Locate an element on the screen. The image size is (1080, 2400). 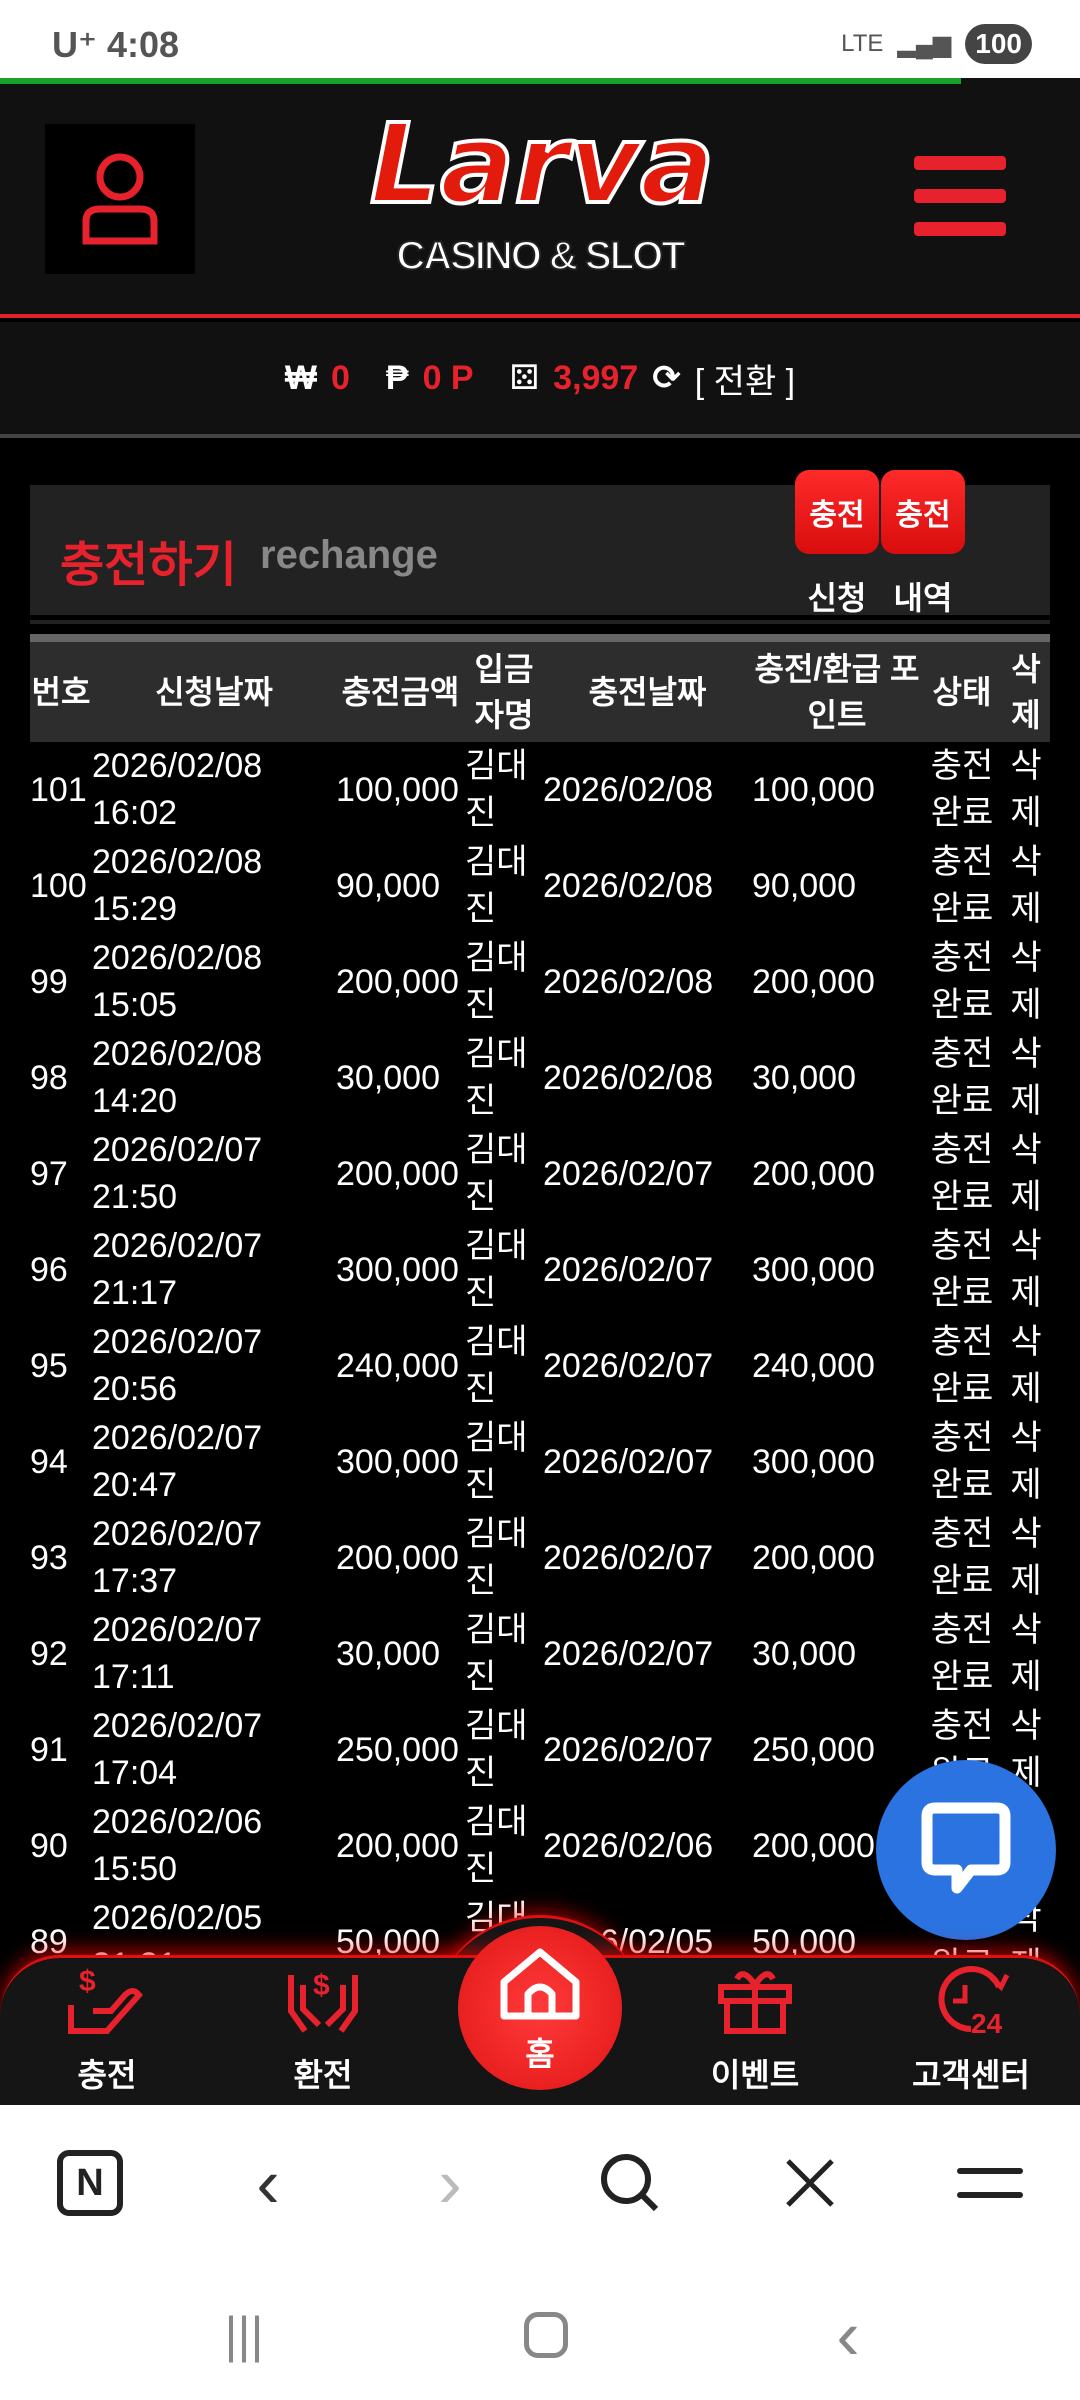
col-request-date-header: 신청날짜 is located at coordinates (214, 692).